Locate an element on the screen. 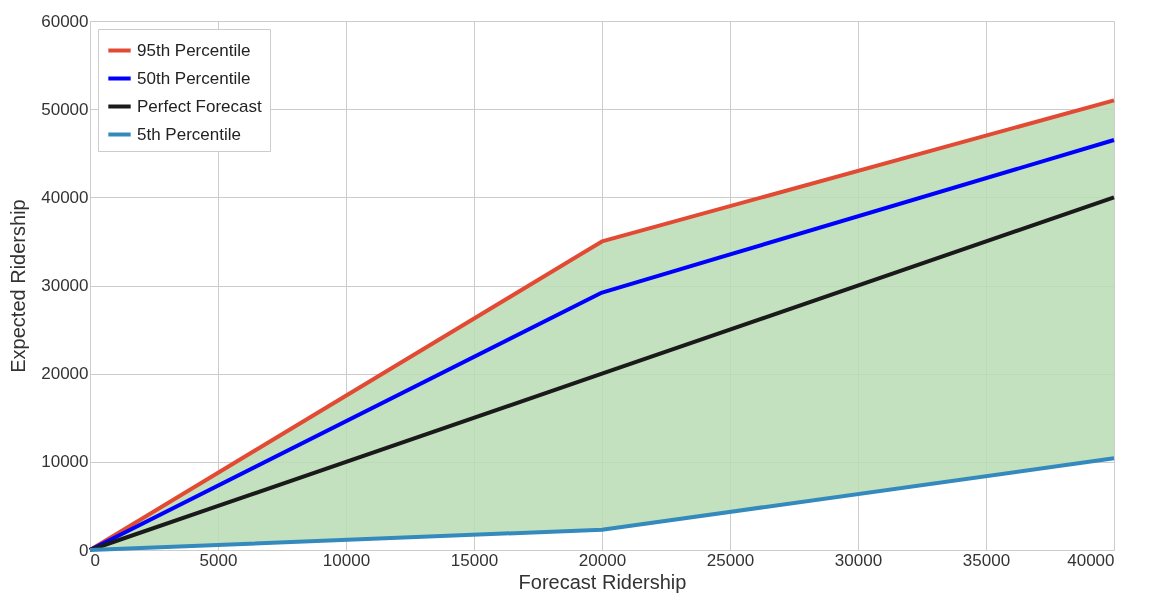 Image resolution: width=1156 pixels, height=600 pixels. legend-label: 50th Percentile is located at coordinates (194, 78).